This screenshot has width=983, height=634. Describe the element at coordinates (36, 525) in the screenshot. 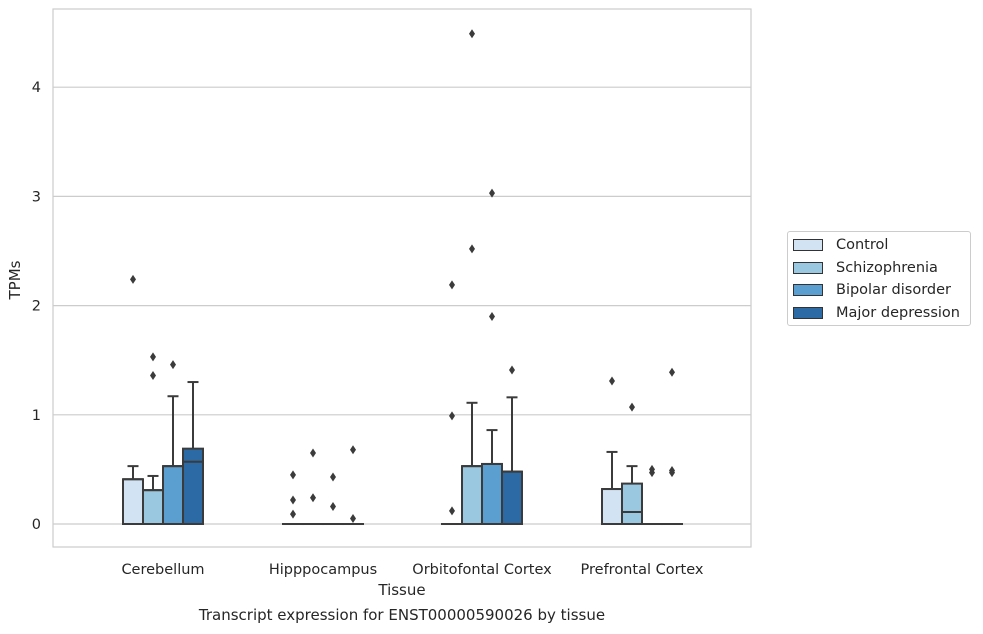

I see `y-tick-label: 0` at that location.